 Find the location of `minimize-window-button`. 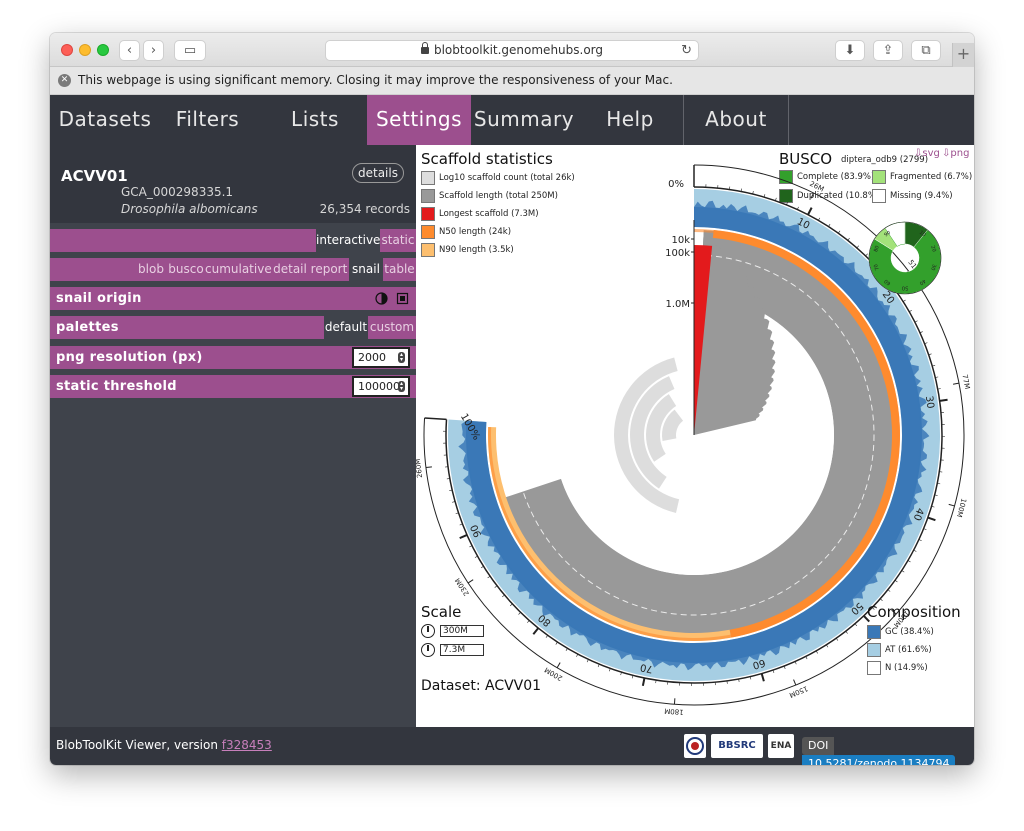

minimize-window-button is located at coordinates (85, 50).